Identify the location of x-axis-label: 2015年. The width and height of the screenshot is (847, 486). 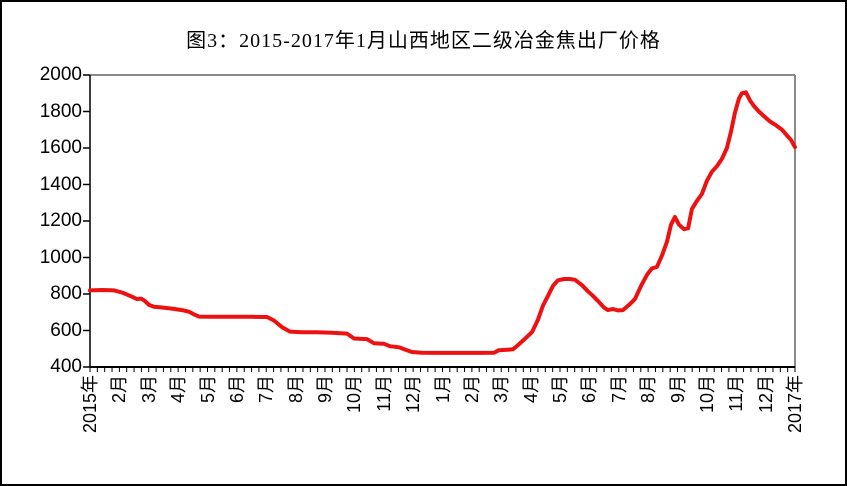
(90, 404).